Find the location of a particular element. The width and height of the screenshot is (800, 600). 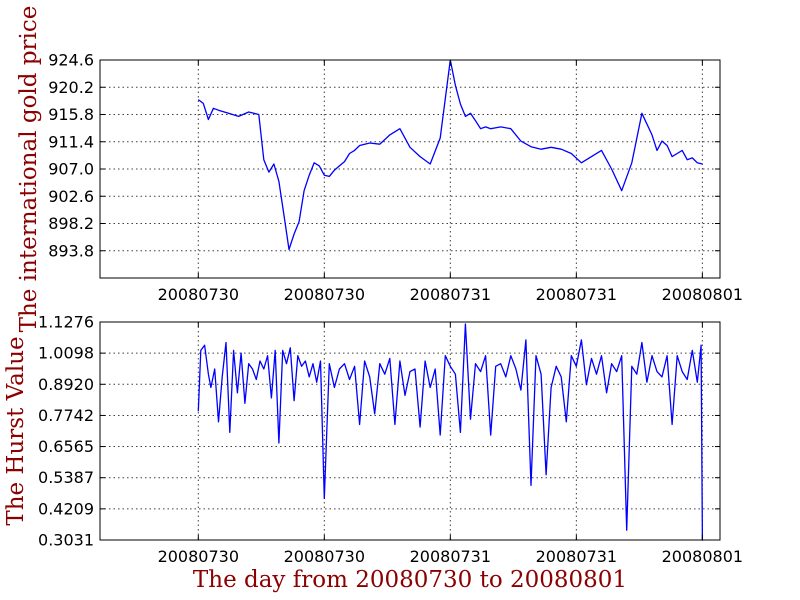

x-axis-label: The day from 20080730 to 20080801 is located at coordinates (410, 580).